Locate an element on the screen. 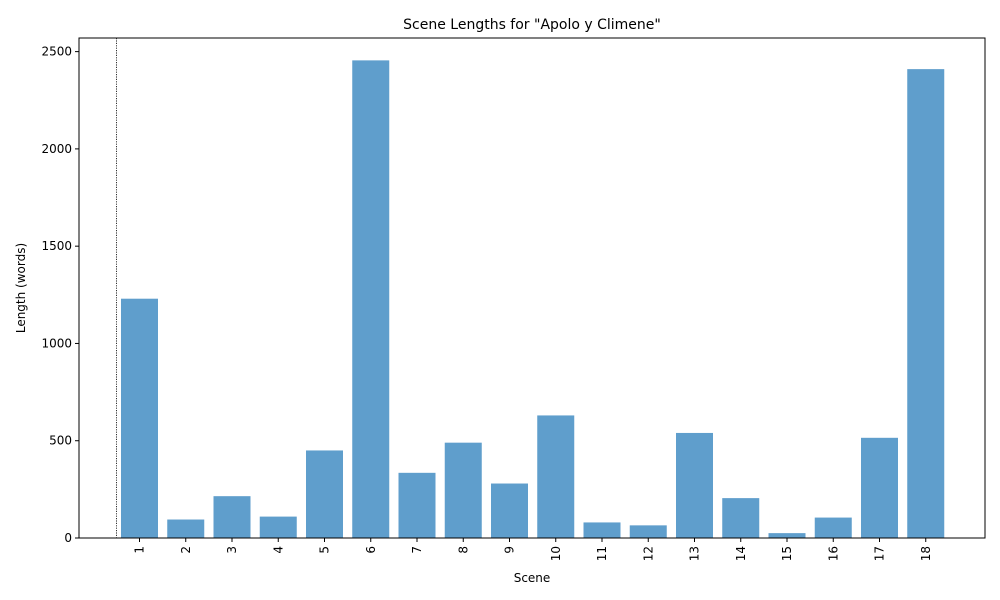 This screenshot has width=1000, height=600. x-axis-title: Scene is located at coordinates (532, 578).